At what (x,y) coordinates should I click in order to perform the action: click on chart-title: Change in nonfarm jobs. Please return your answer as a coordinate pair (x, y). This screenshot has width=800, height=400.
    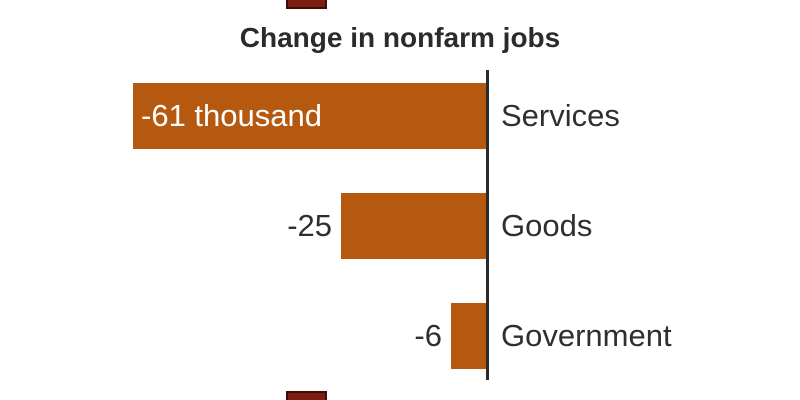
    Looking at the image, I should click on (400, 37).